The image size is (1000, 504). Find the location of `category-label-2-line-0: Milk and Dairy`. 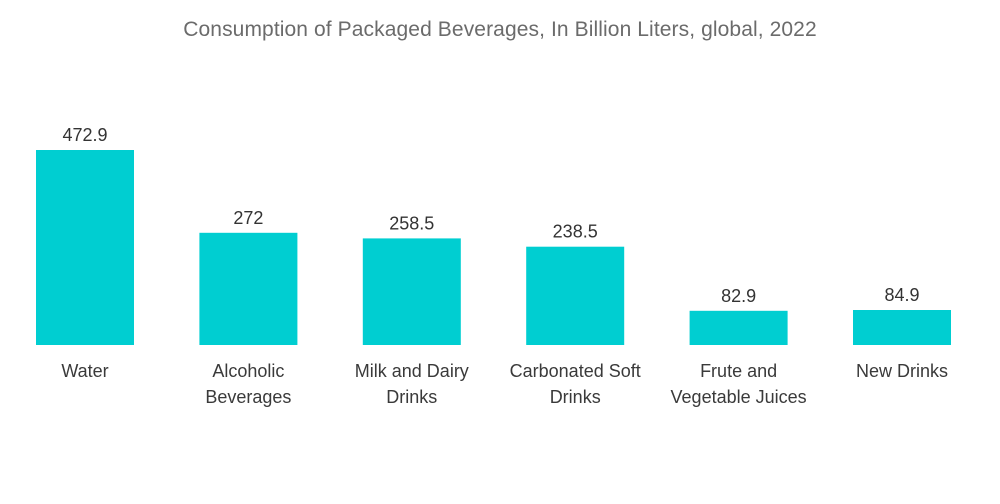

category-label-2-line-0: Milk and Dairy is located at coordinates (412, 371).